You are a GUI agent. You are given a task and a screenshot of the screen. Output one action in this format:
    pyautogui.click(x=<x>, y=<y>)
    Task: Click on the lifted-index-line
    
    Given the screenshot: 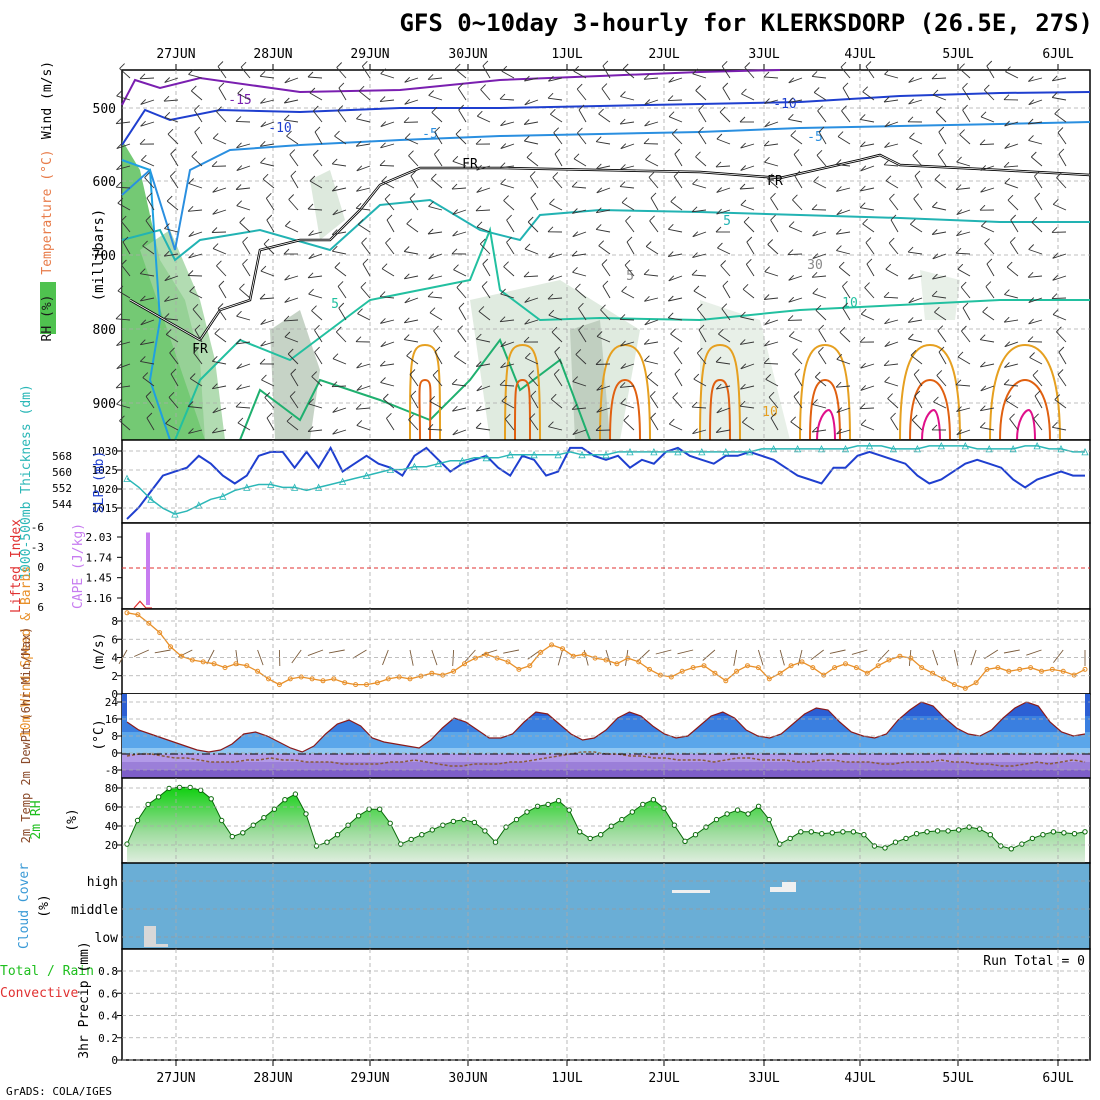 What is the action you would take?
    pyautogui.click(x=142, y=604)
    